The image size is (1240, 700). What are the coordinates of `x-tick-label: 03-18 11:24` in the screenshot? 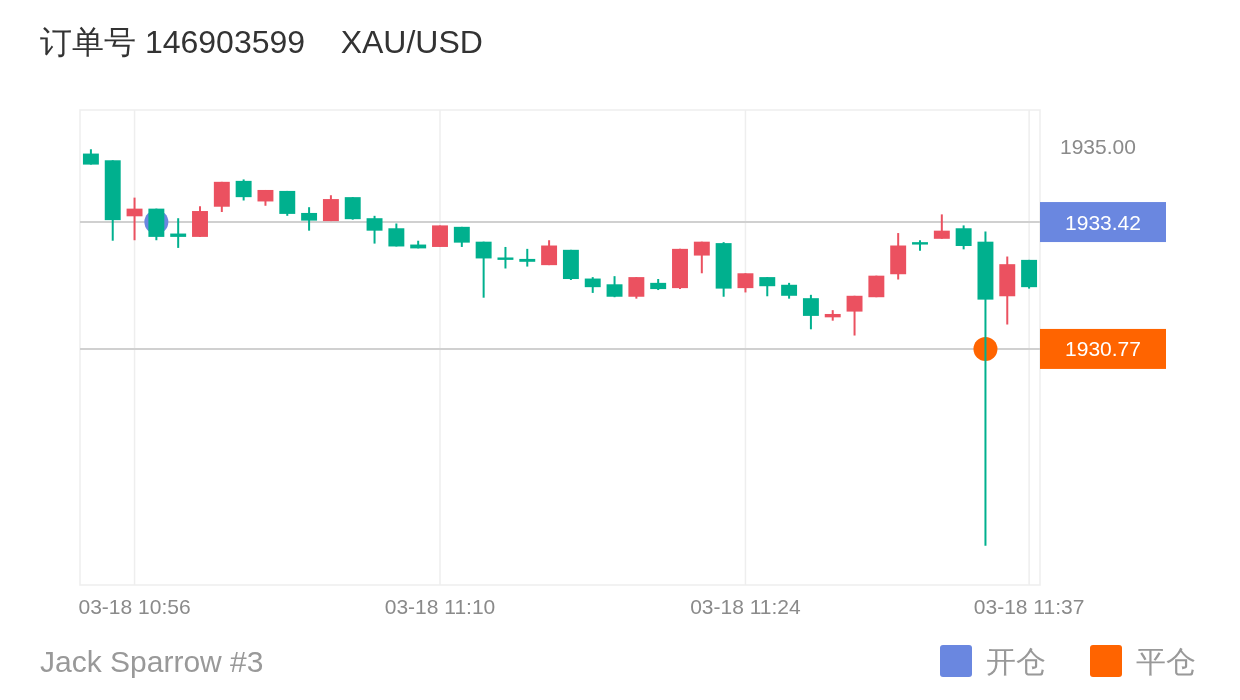 It's located at (746, 606).